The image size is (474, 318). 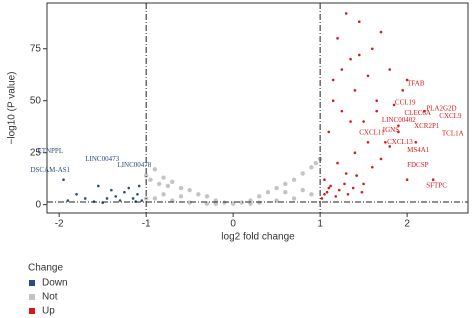 I want to click on y-tick-label: 75, so click(x=36, y=48).